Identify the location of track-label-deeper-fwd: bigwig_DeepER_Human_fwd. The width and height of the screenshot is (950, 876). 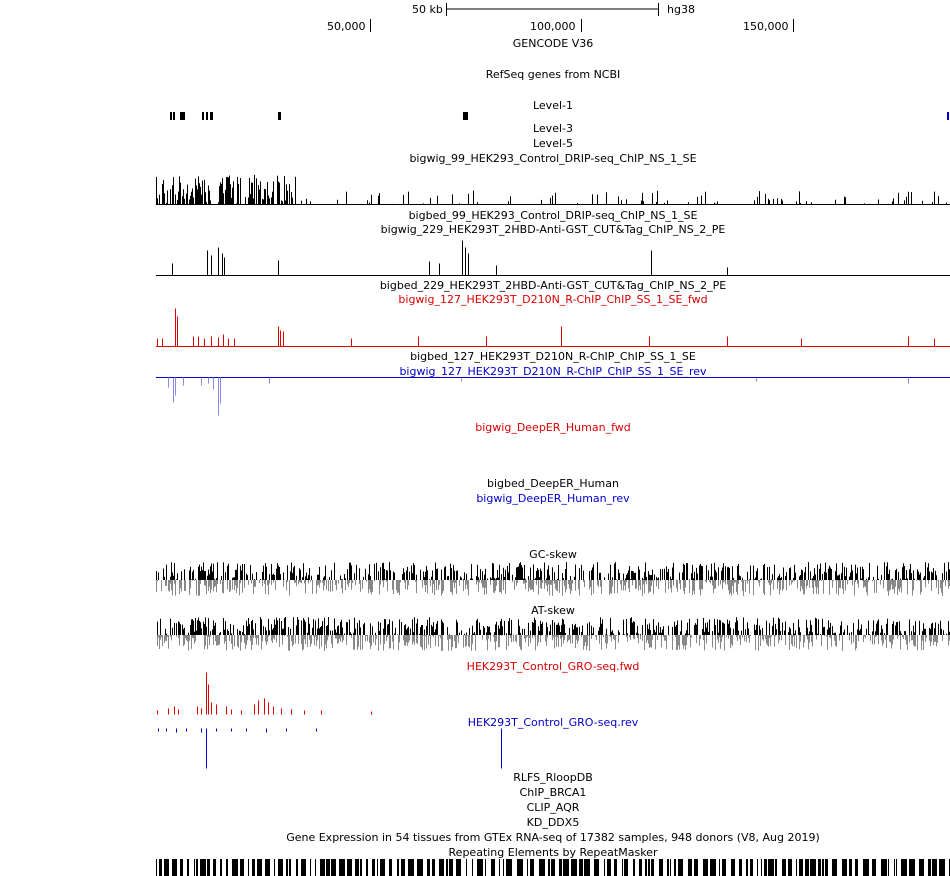
(553, 427).